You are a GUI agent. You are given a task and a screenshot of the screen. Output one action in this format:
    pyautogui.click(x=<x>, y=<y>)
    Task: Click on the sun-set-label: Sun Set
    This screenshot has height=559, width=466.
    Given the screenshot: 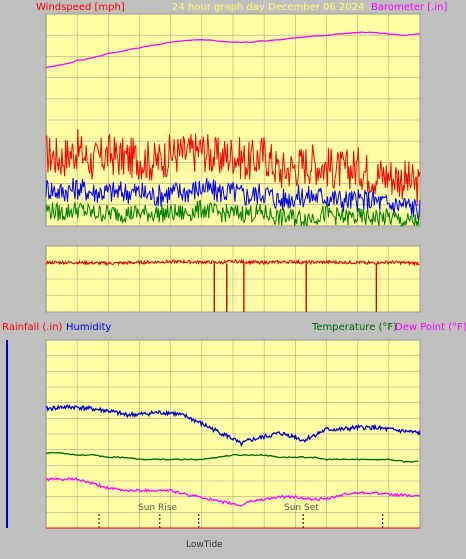 What is the action you would take?
    pyautogui.click(x=301, y=508)
    